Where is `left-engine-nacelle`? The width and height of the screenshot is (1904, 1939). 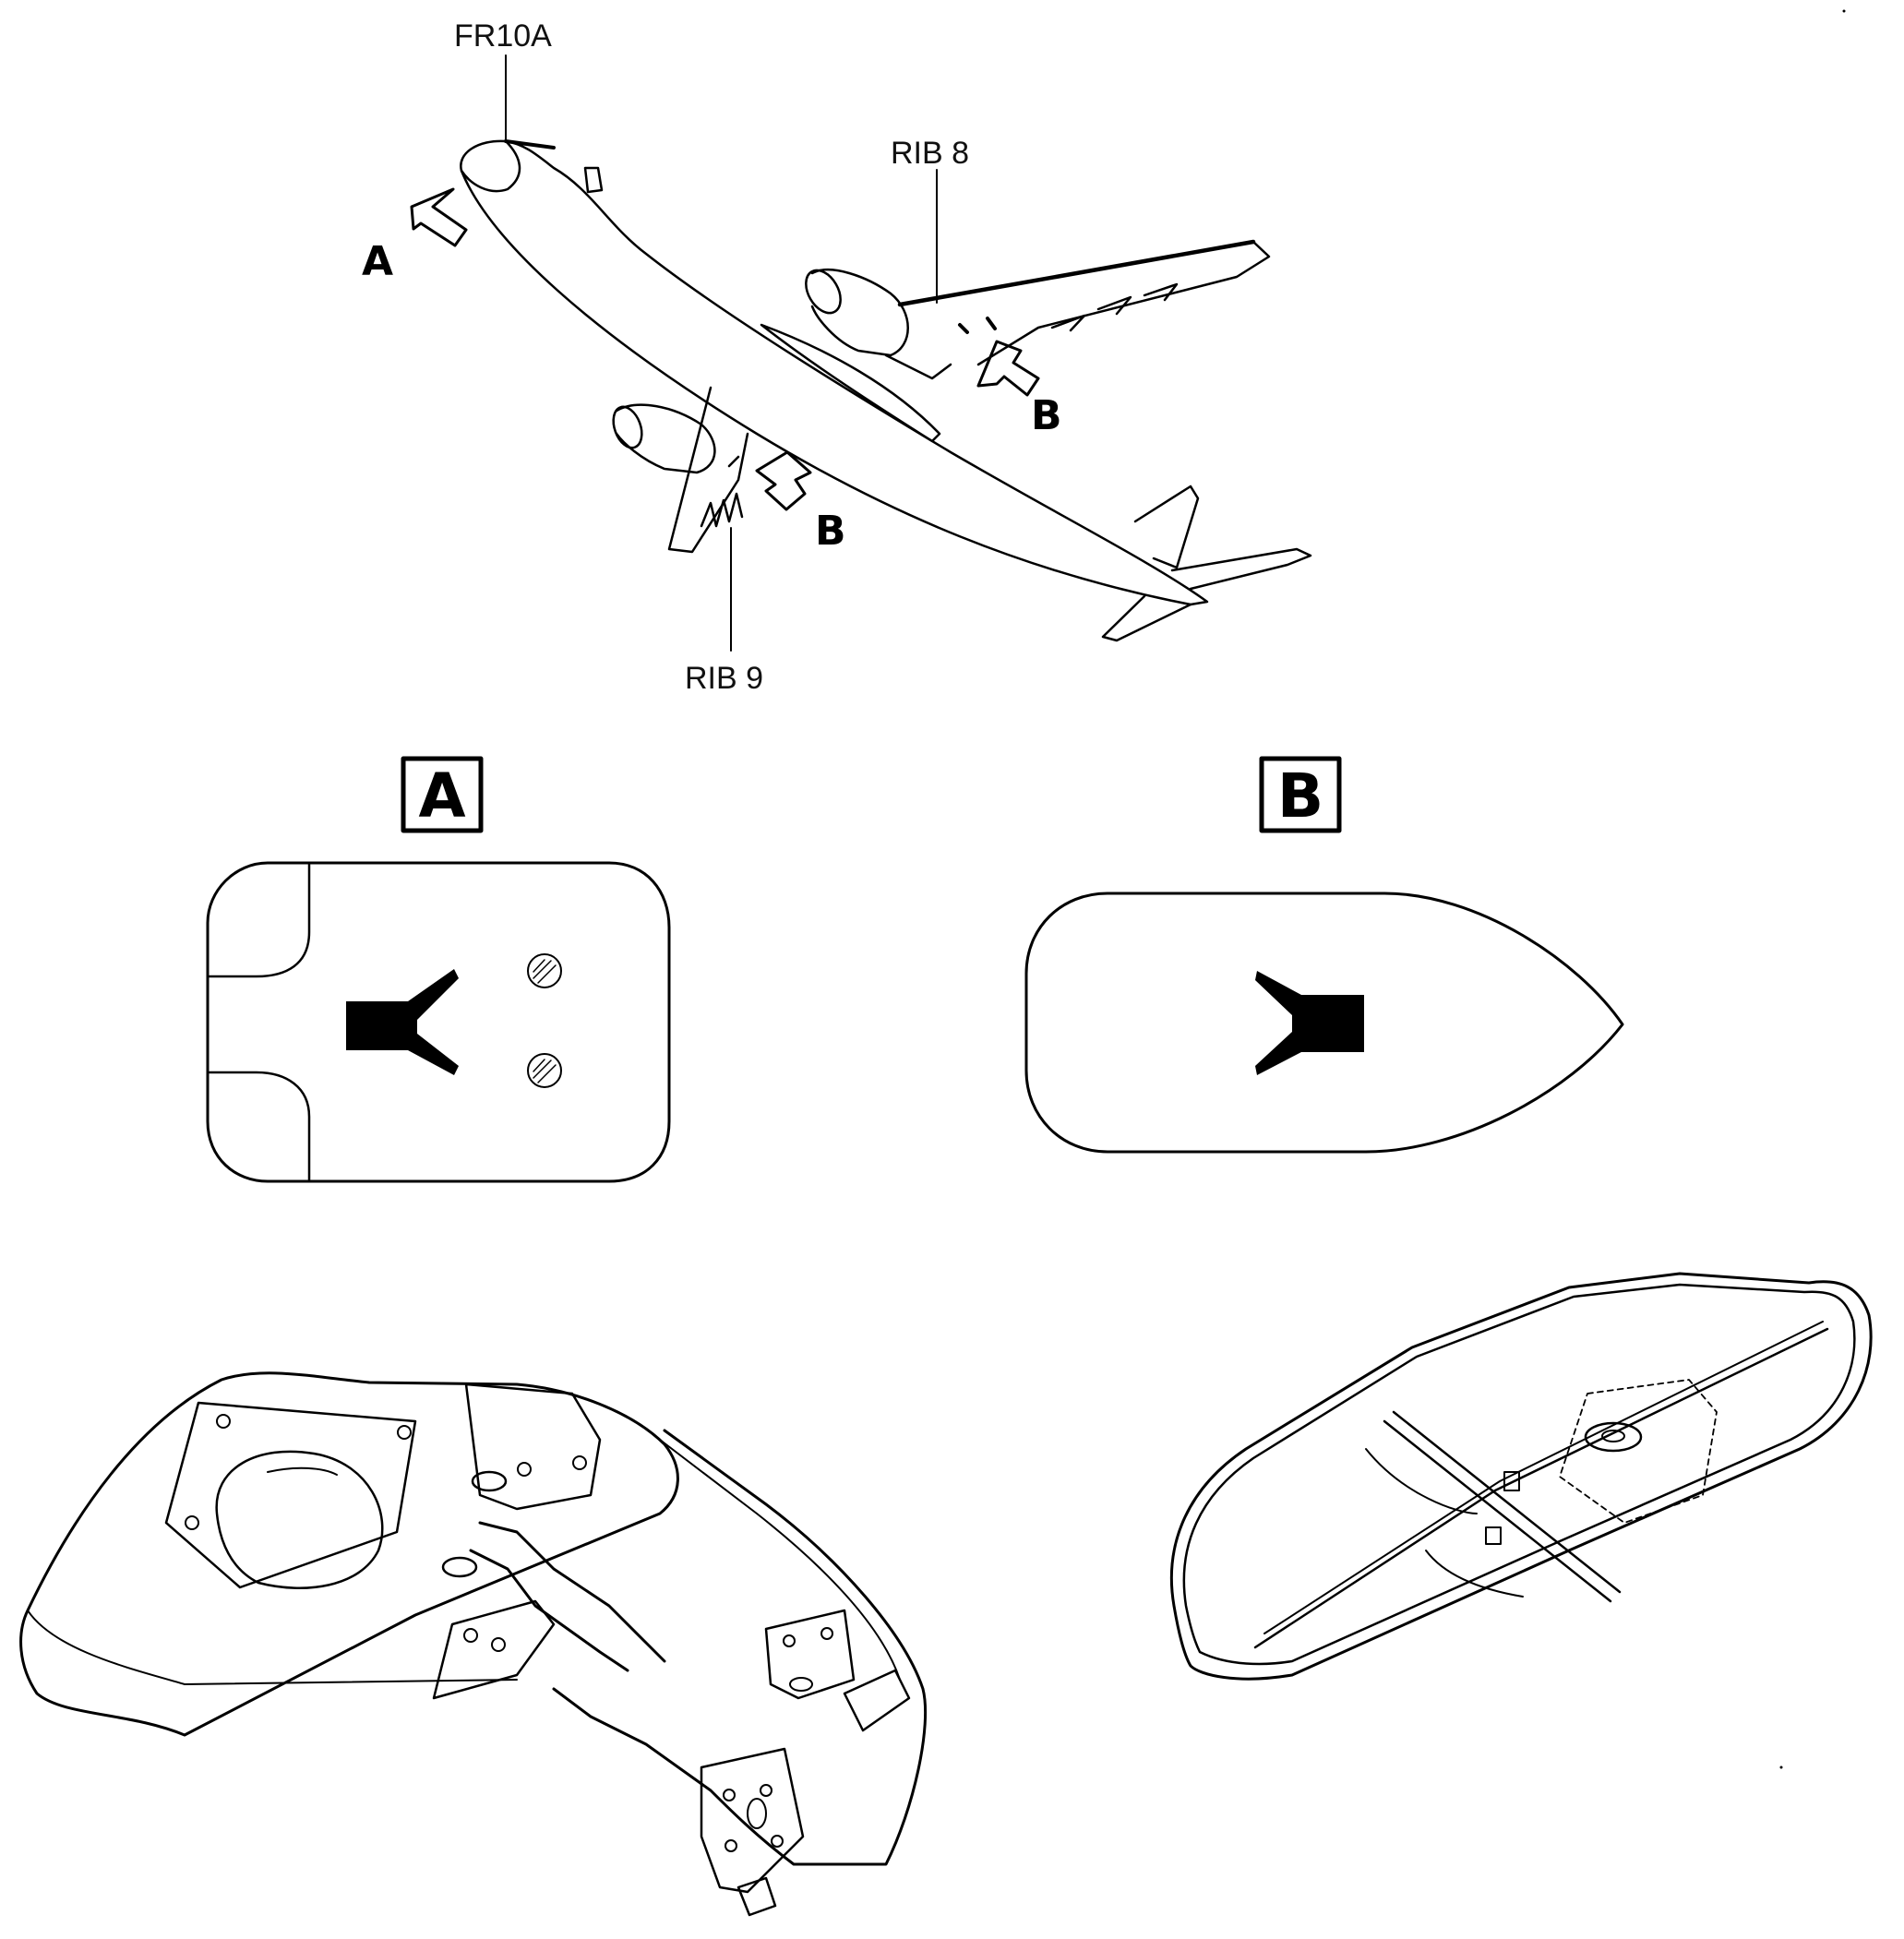
left-engine-nacelle is located at coordinates (665, 439).